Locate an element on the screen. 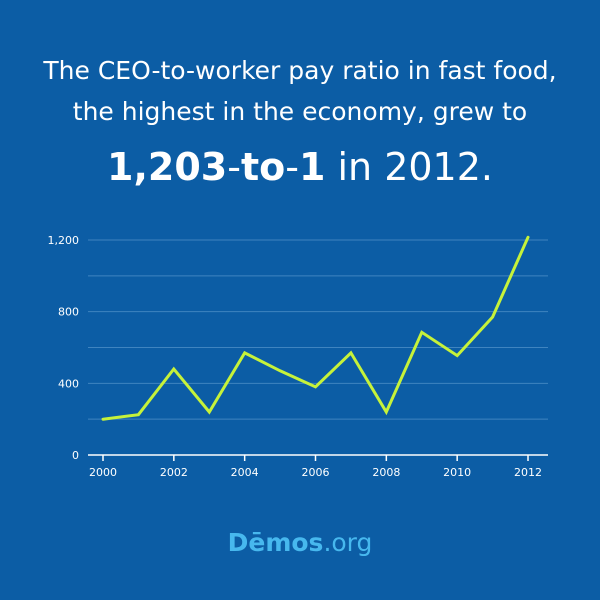 This screenshot has width=600, height=600. headline-ratio: 1,203-to-1 in 2012. is located at coordinates (300, 167).